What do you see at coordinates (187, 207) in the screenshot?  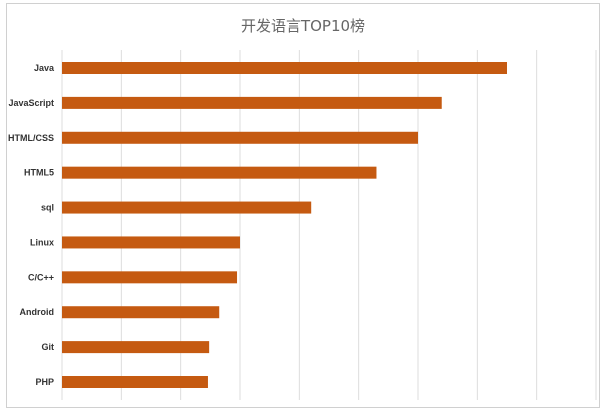 I see `bar-sql` at bounding box center [187, 207].